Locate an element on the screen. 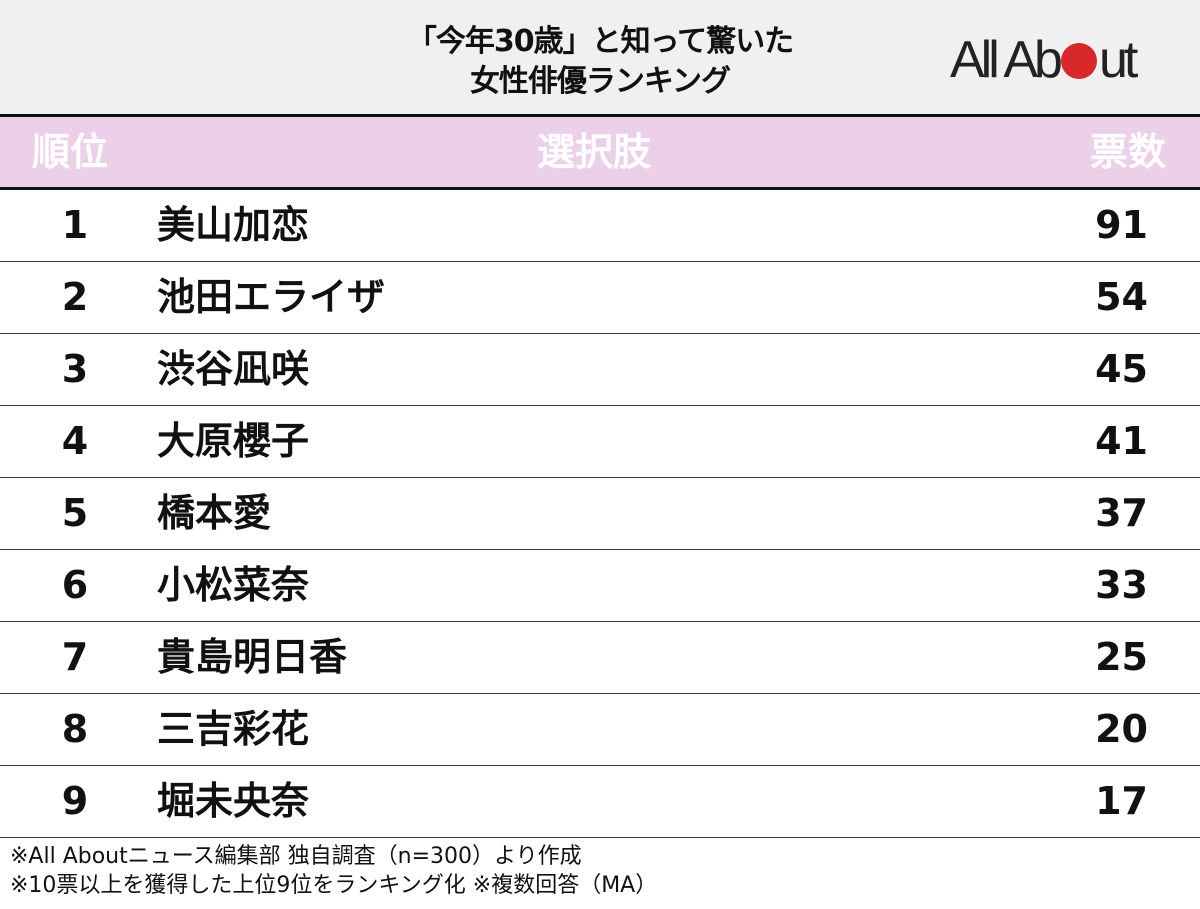 This screenshot has width=1200, height=909. votes-cell: 41 is located at coordinates (1121, 441).